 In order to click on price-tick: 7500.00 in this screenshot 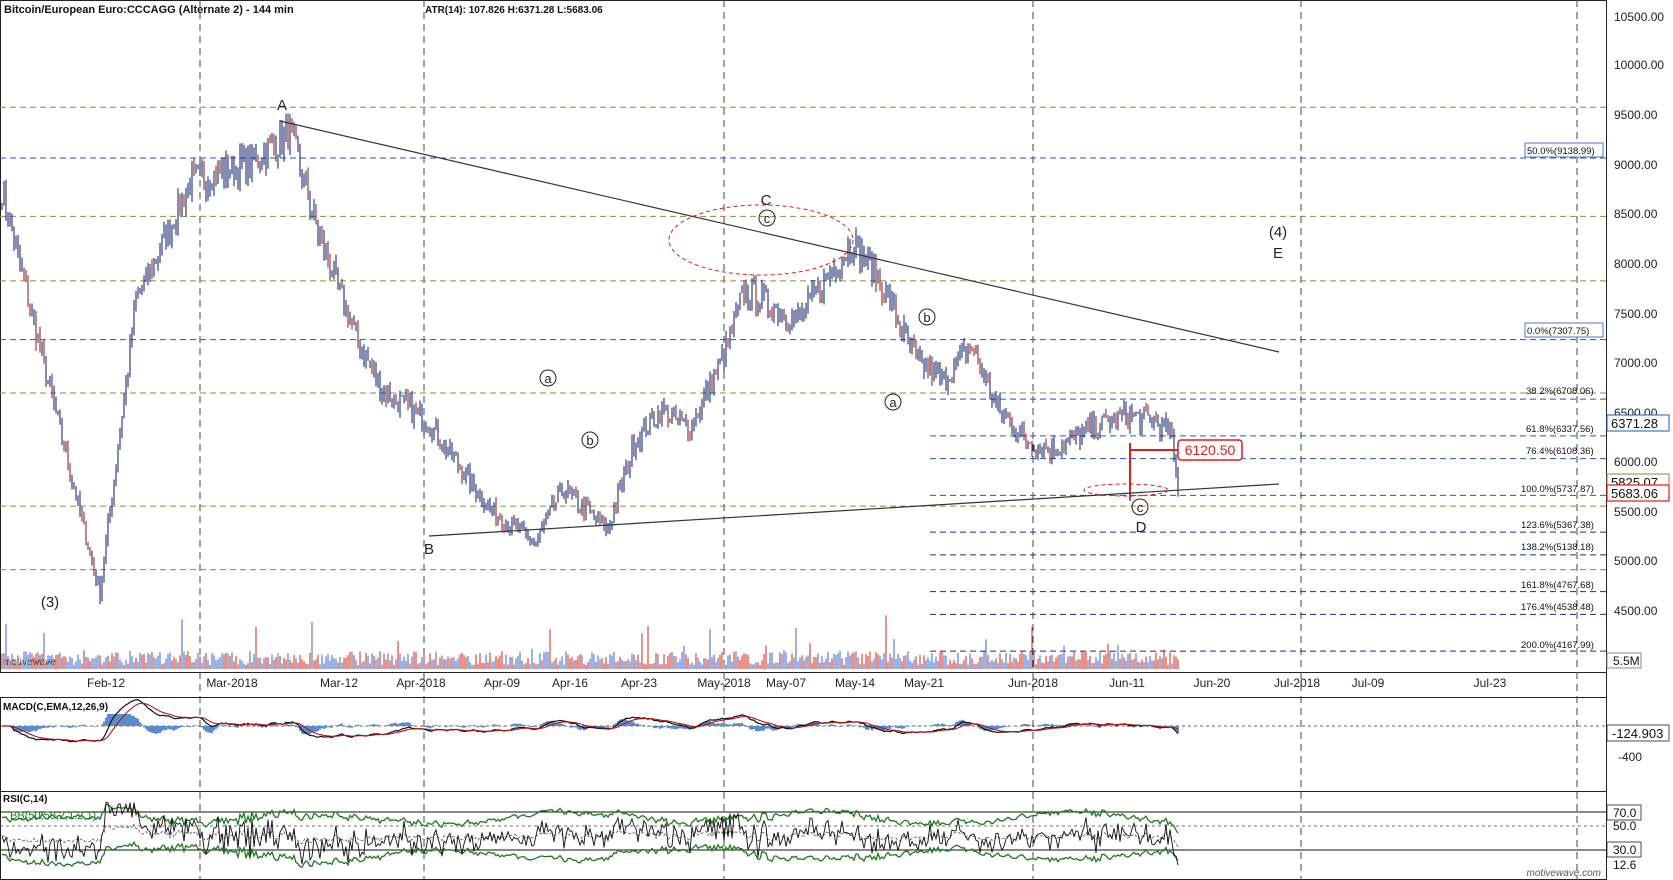, I will do `click(1636, 314)`.